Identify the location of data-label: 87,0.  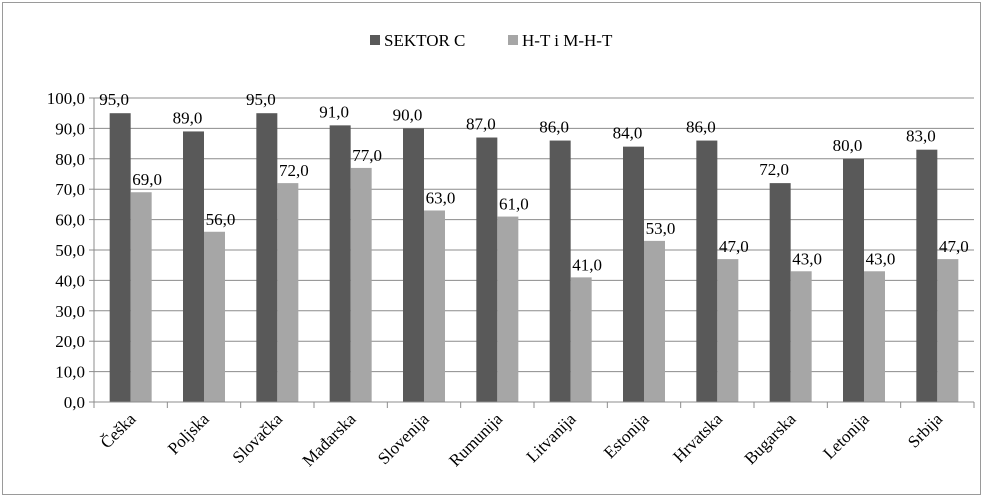
(481, 124).